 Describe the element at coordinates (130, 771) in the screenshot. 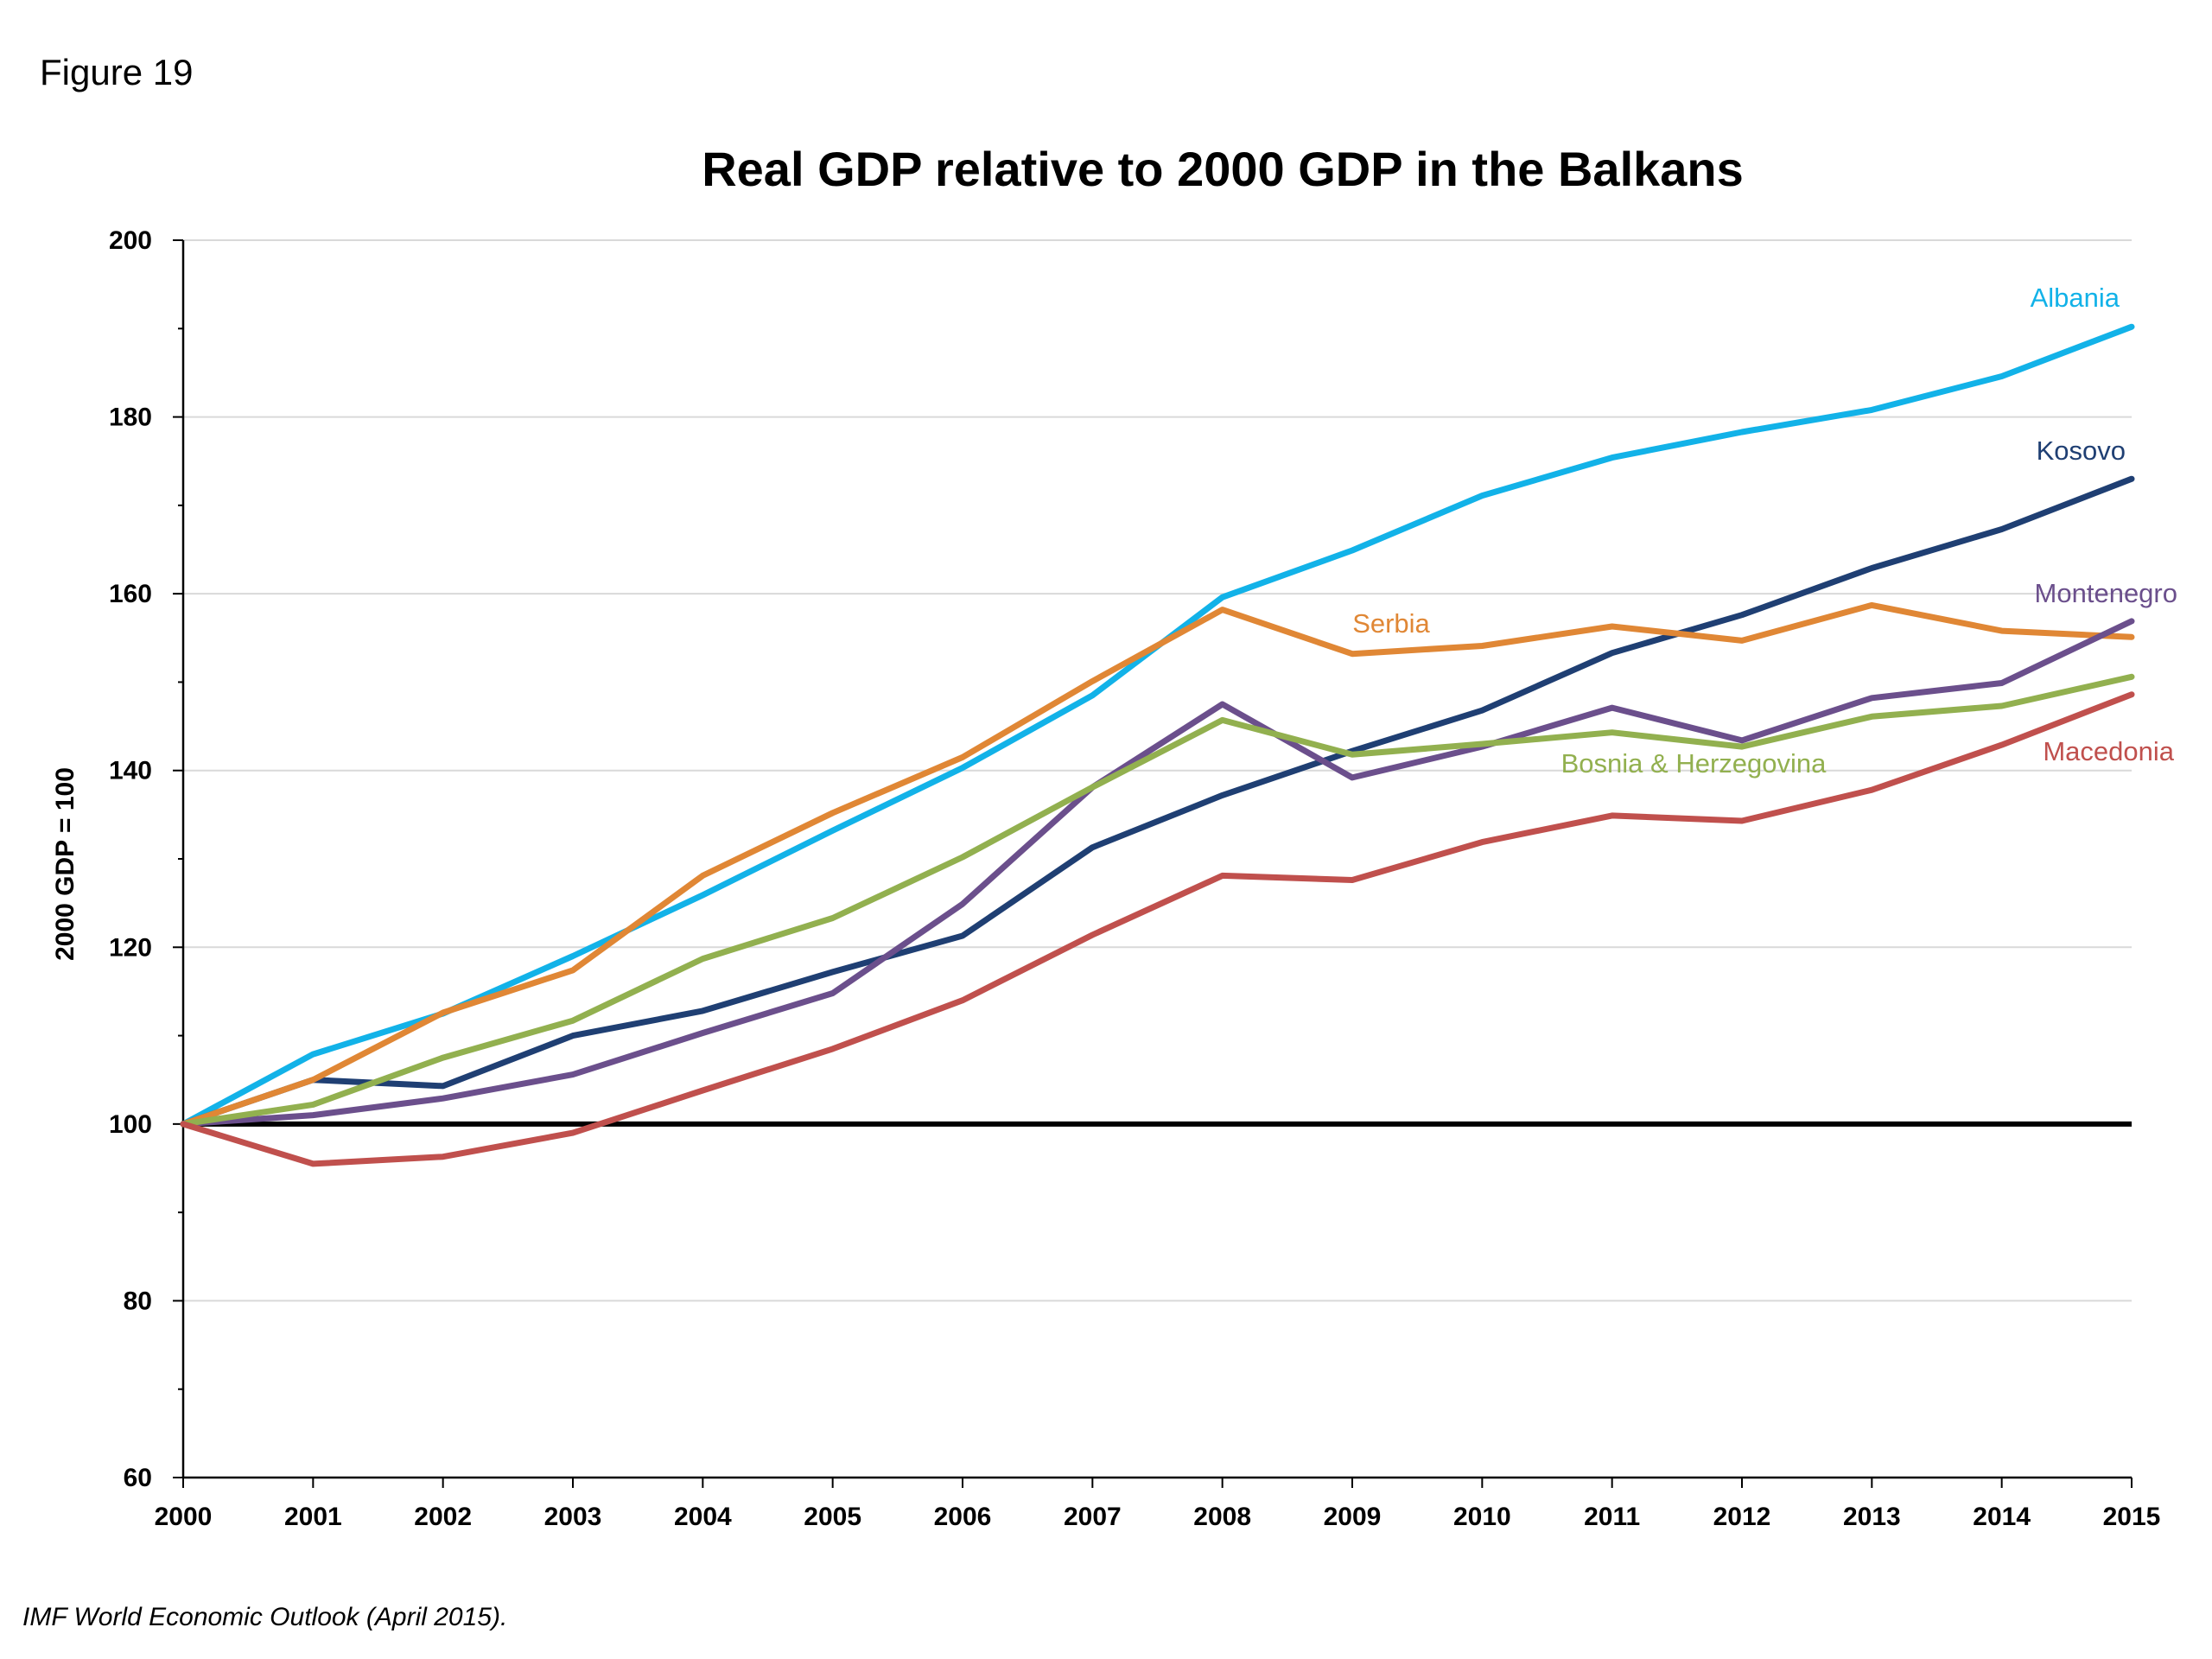

I see `y-tick-label: 140` at that location.